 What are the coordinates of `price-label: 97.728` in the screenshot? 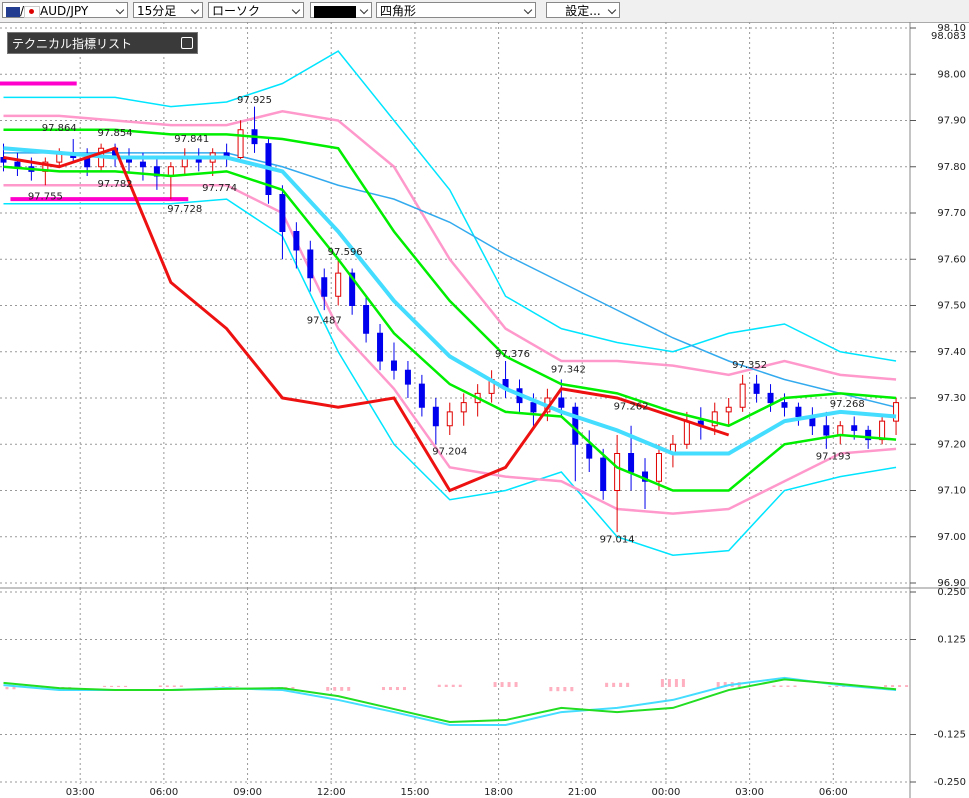 It's located at (184, 209).